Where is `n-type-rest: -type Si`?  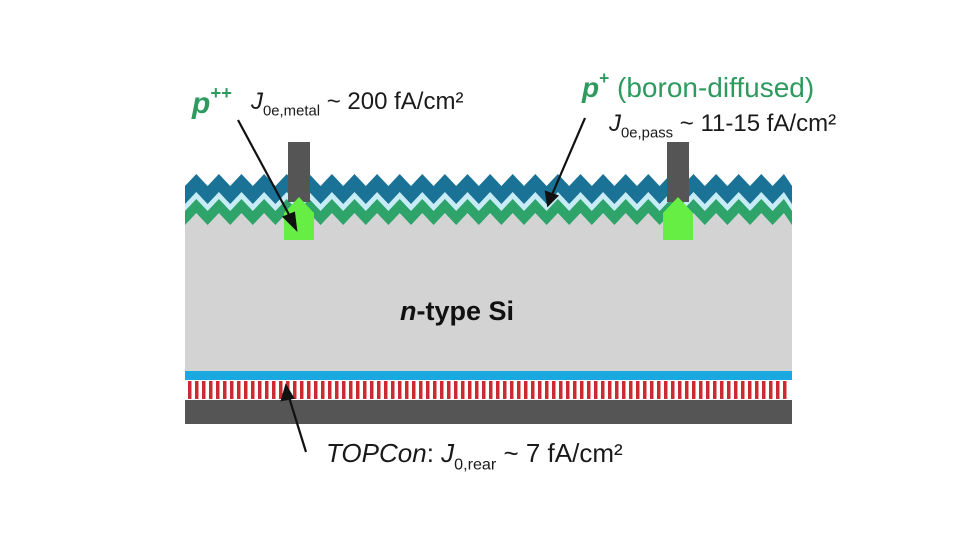 n-type-rest: -type Si is located at coordinates (465, 311).